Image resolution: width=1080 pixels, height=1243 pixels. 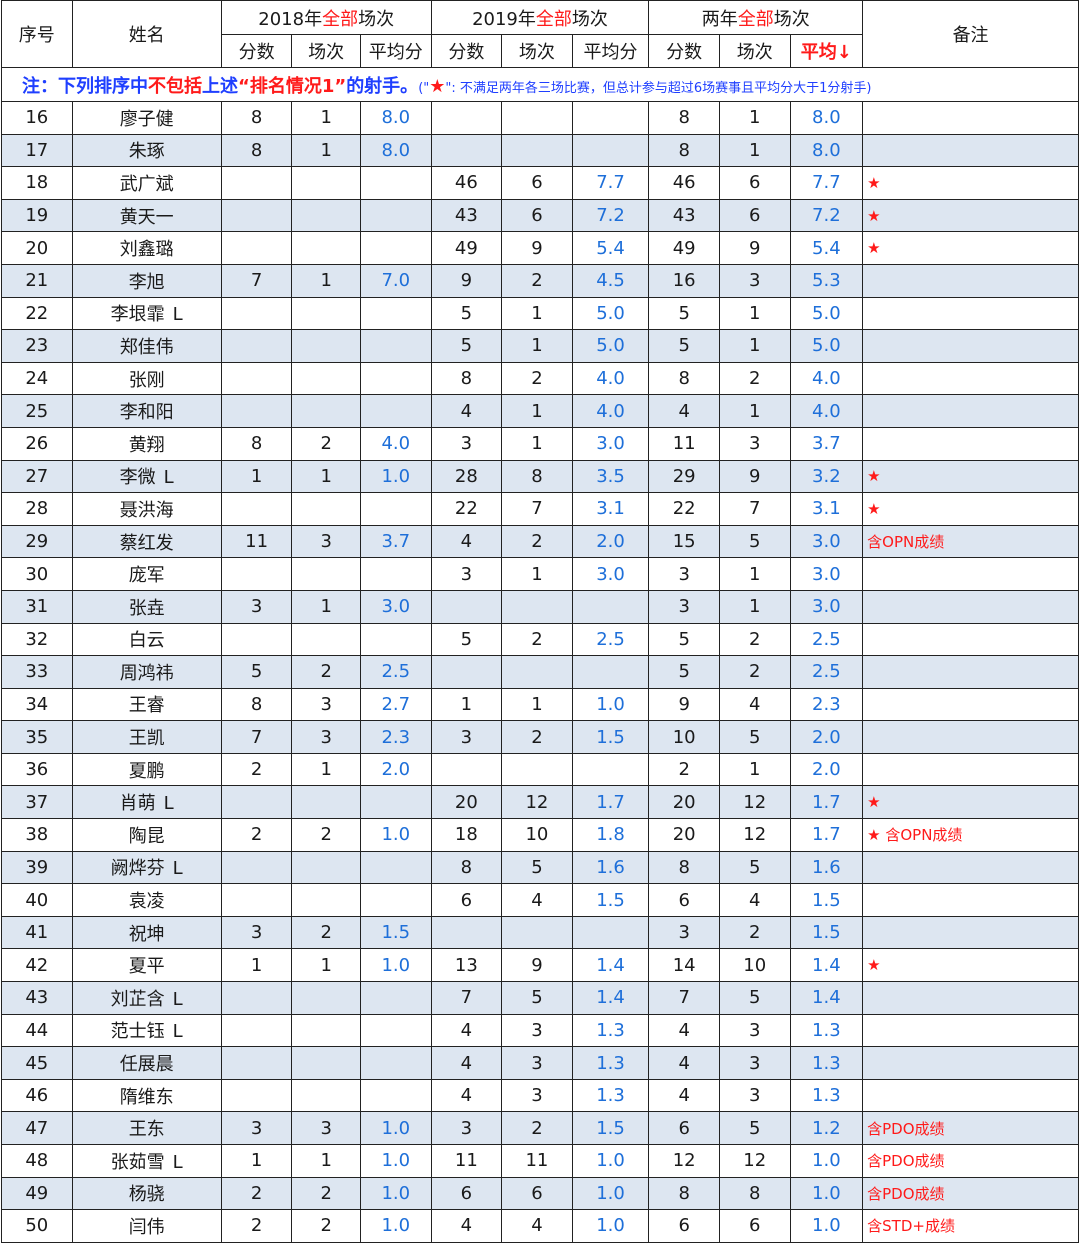 I want to click on avg-2019-cell: 1.0, so click(x=610, y=1226).